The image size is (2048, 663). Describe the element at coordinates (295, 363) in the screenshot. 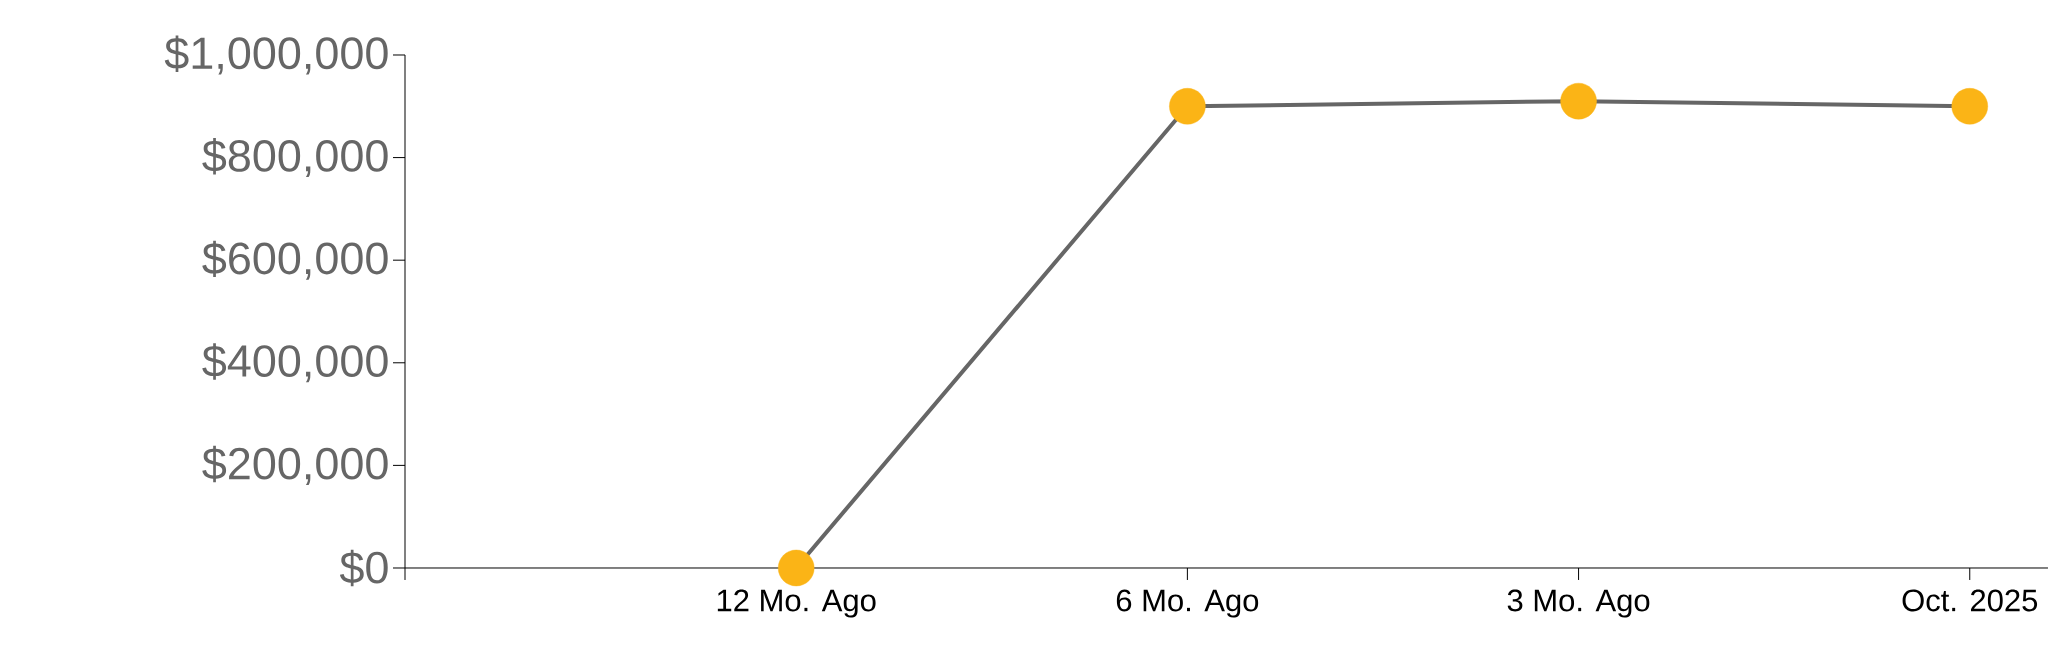

I see `y-tick-label: $400,000` at that location.